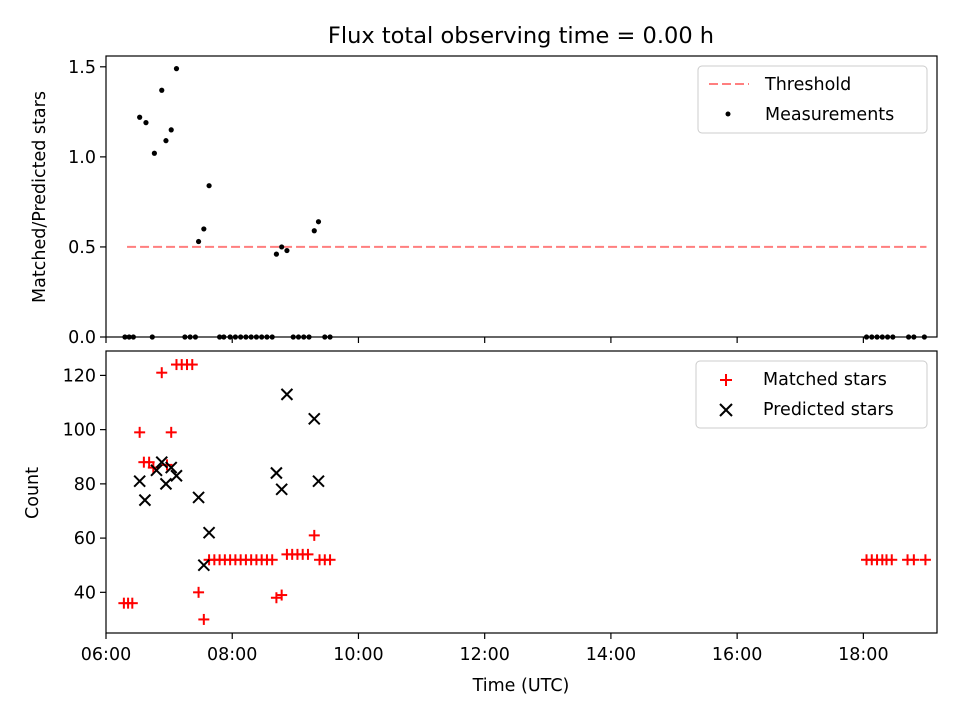 This screenshot has width=960, height=720. I want to click on legend-matched-swatch, so click(726, 380).